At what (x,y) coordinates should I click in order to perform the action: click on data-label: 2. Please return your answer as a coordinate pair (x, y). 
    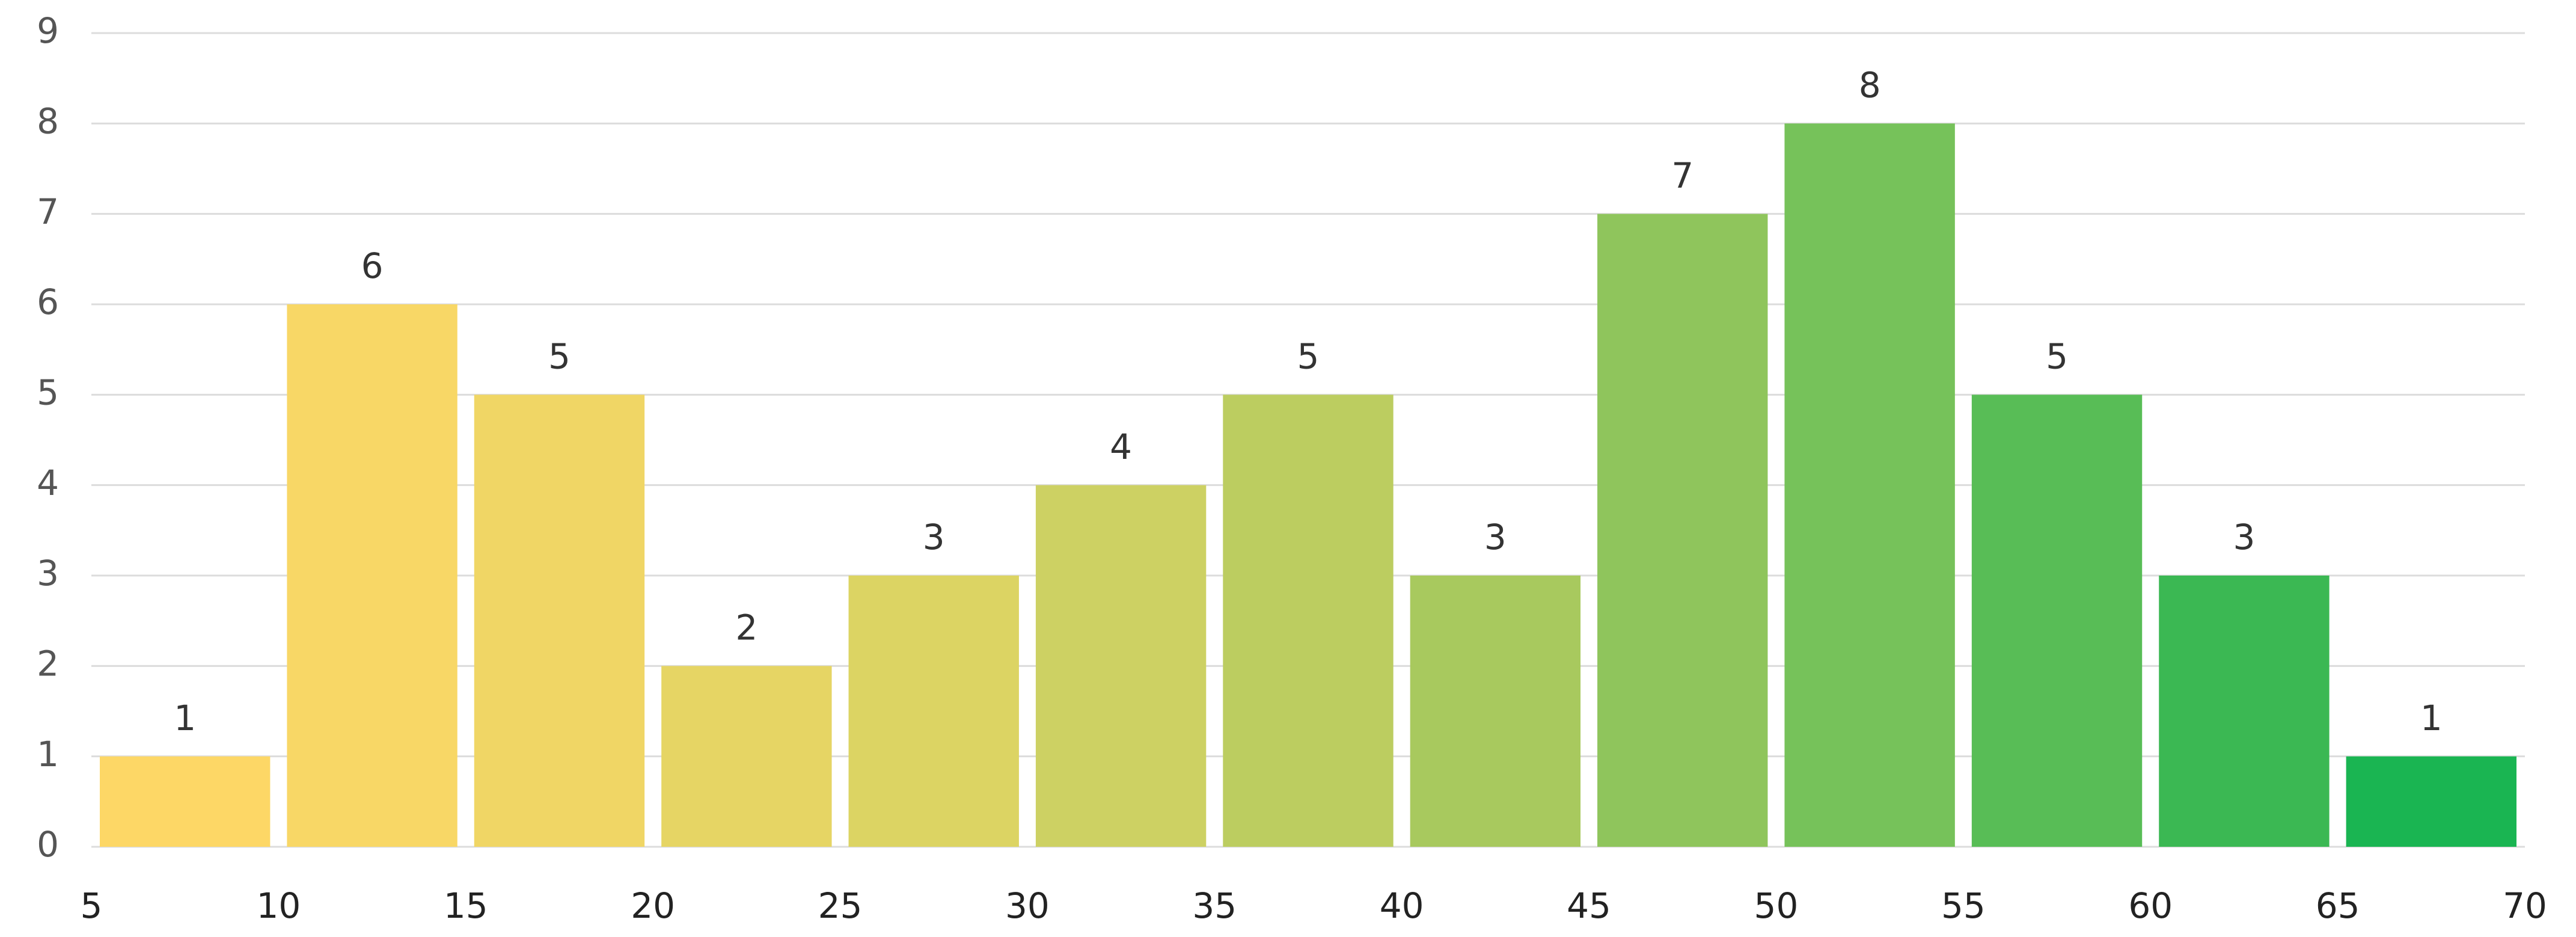
    Looking at the image, I should click on (746, 627).